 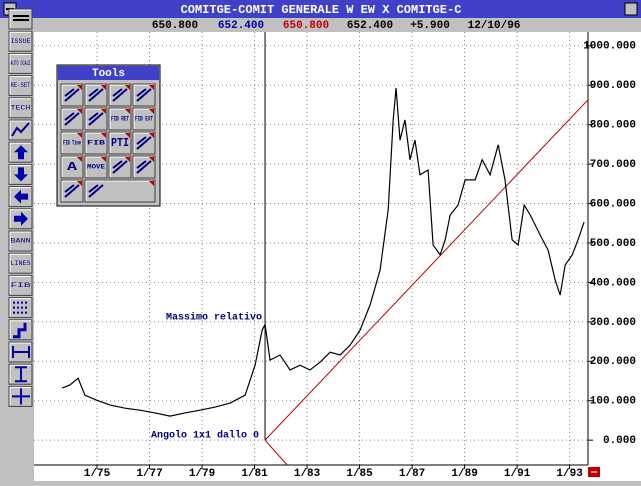 What do you see at coordinates (464, 474) in the screenshot?
I see `x-tick-label: 1/89` at bounding box center [464, 474].